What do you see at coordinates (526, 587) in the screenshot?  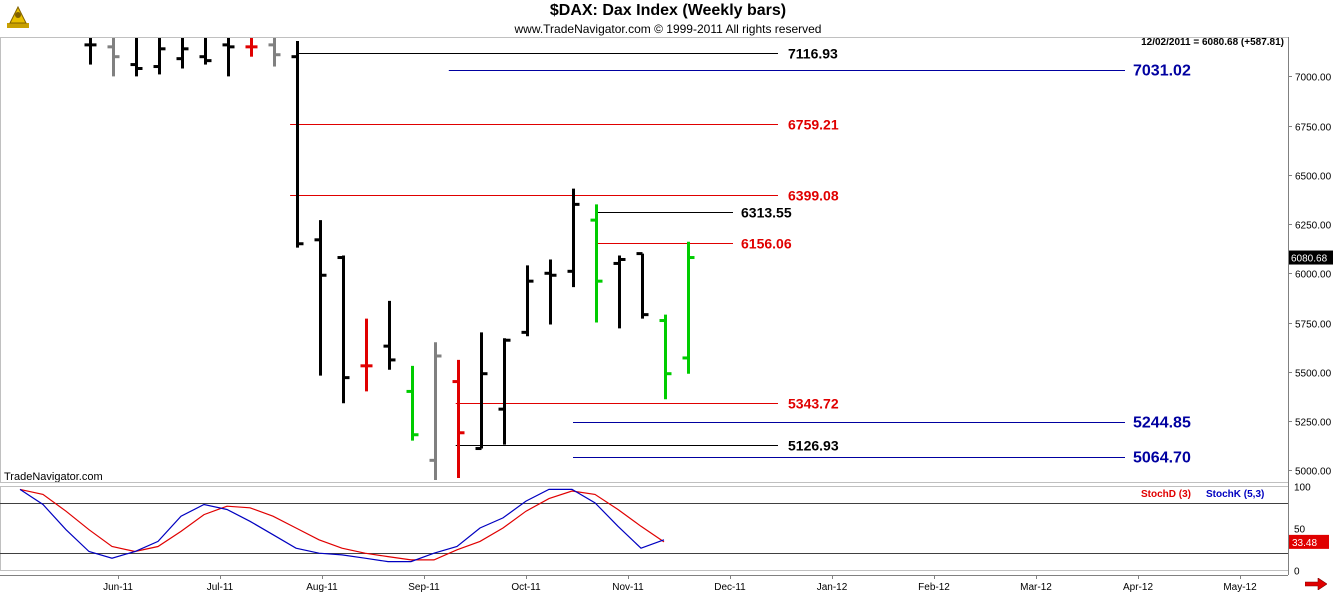 I see `x-tick-label: Oct-11` at bounding box center [526, 587].